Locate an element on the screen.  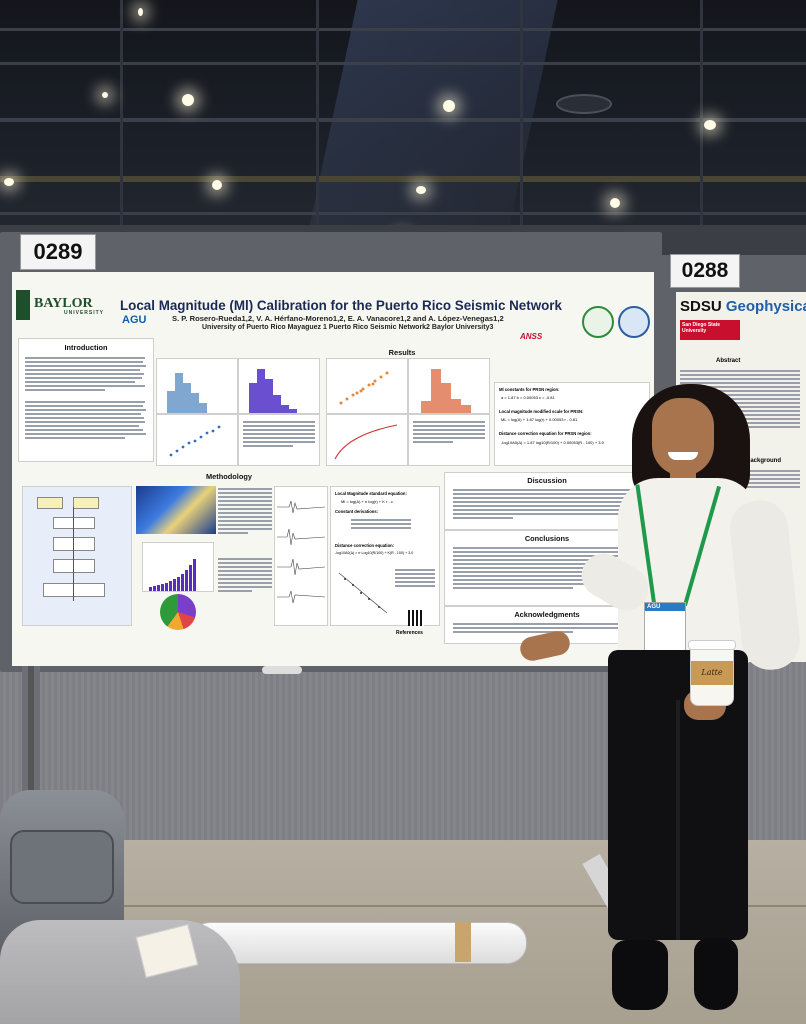
anss-logo-text: ANSS is located at coordinates (531, 336).